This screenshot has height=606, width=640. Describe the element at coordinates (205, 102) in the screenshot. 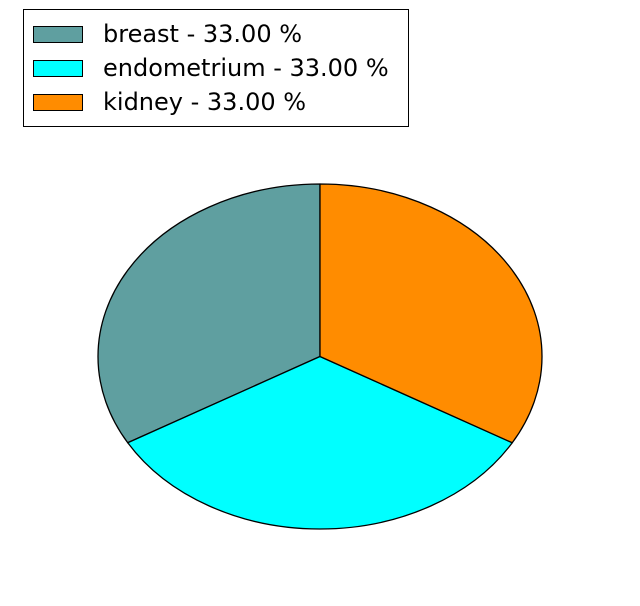

I see `legend-label-kidney: kidney - 33.00 %` at that location.